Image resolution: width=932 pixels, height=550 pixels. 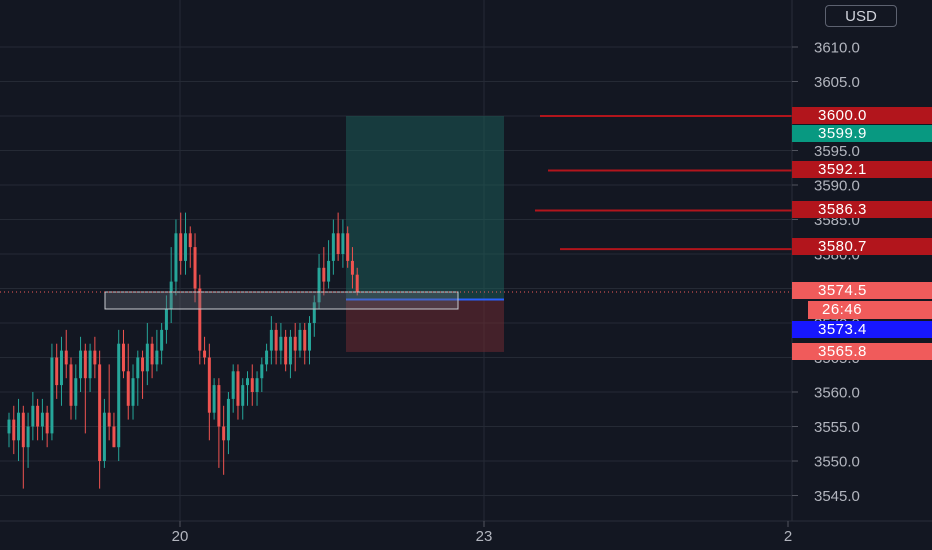 I want to click on price-tick-label: 3610.0, so click(x=837, y=48).